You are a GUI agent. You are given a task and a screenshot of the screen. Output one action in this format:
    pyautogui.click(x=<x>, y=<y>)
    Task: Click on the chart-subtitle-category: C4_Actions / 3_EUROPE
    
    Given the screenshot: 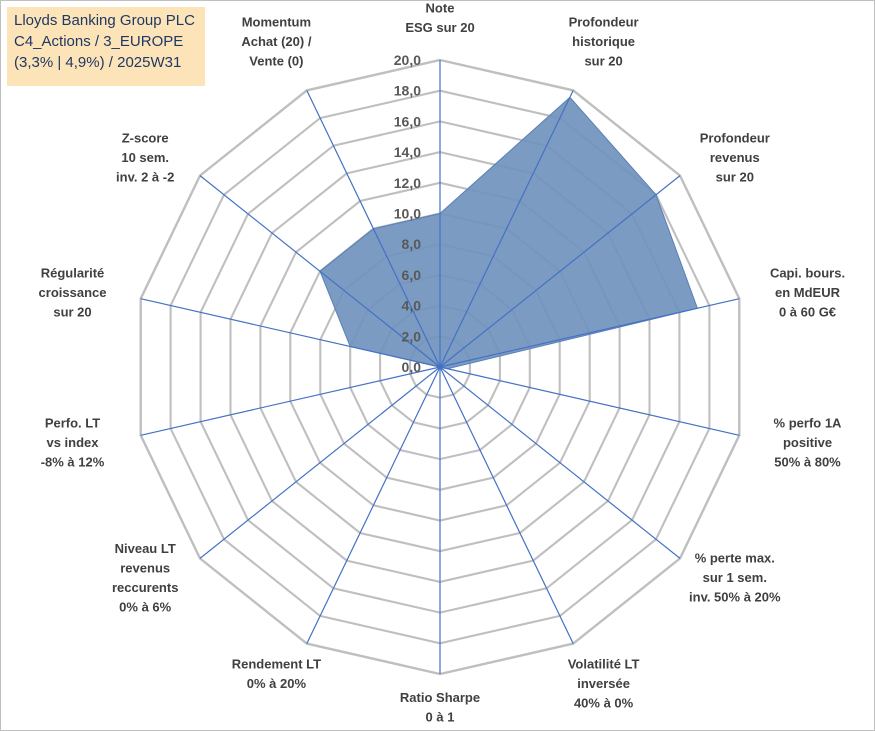 What is the action you would take?
    pyautogui.click(x=99, y=41)
    